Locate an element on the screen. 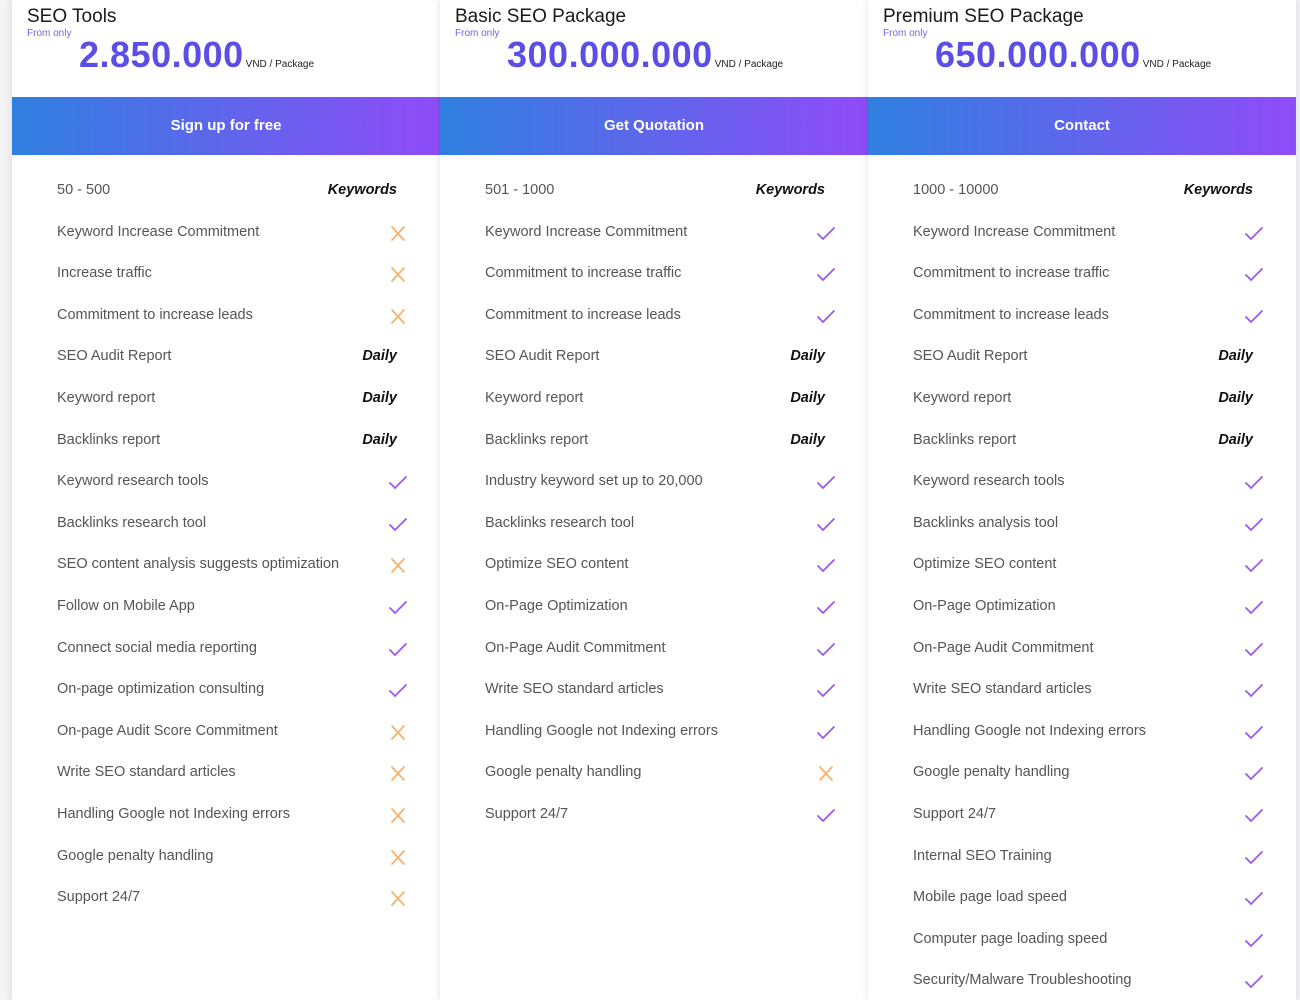  feature-label: Industry keyword set up to 20,000 is located at coordinates (594, 481).